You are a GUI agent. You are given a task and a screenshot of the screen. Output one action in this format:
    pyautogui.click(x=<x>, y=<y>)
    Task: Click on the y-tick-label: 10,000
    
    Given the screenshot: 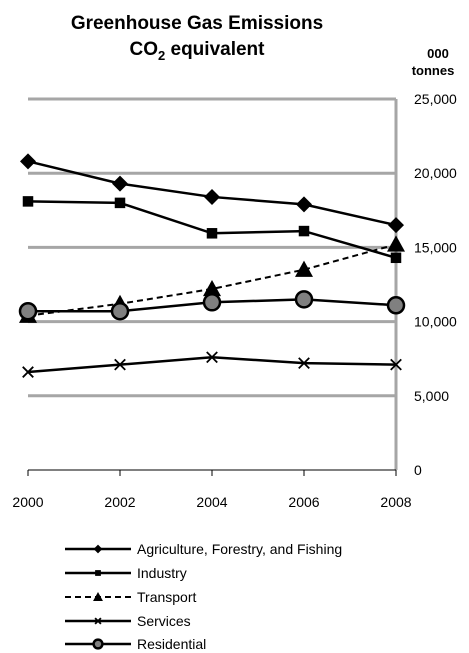 What is the action you would take?
    pyautogui.click(x=435, y=322)
    